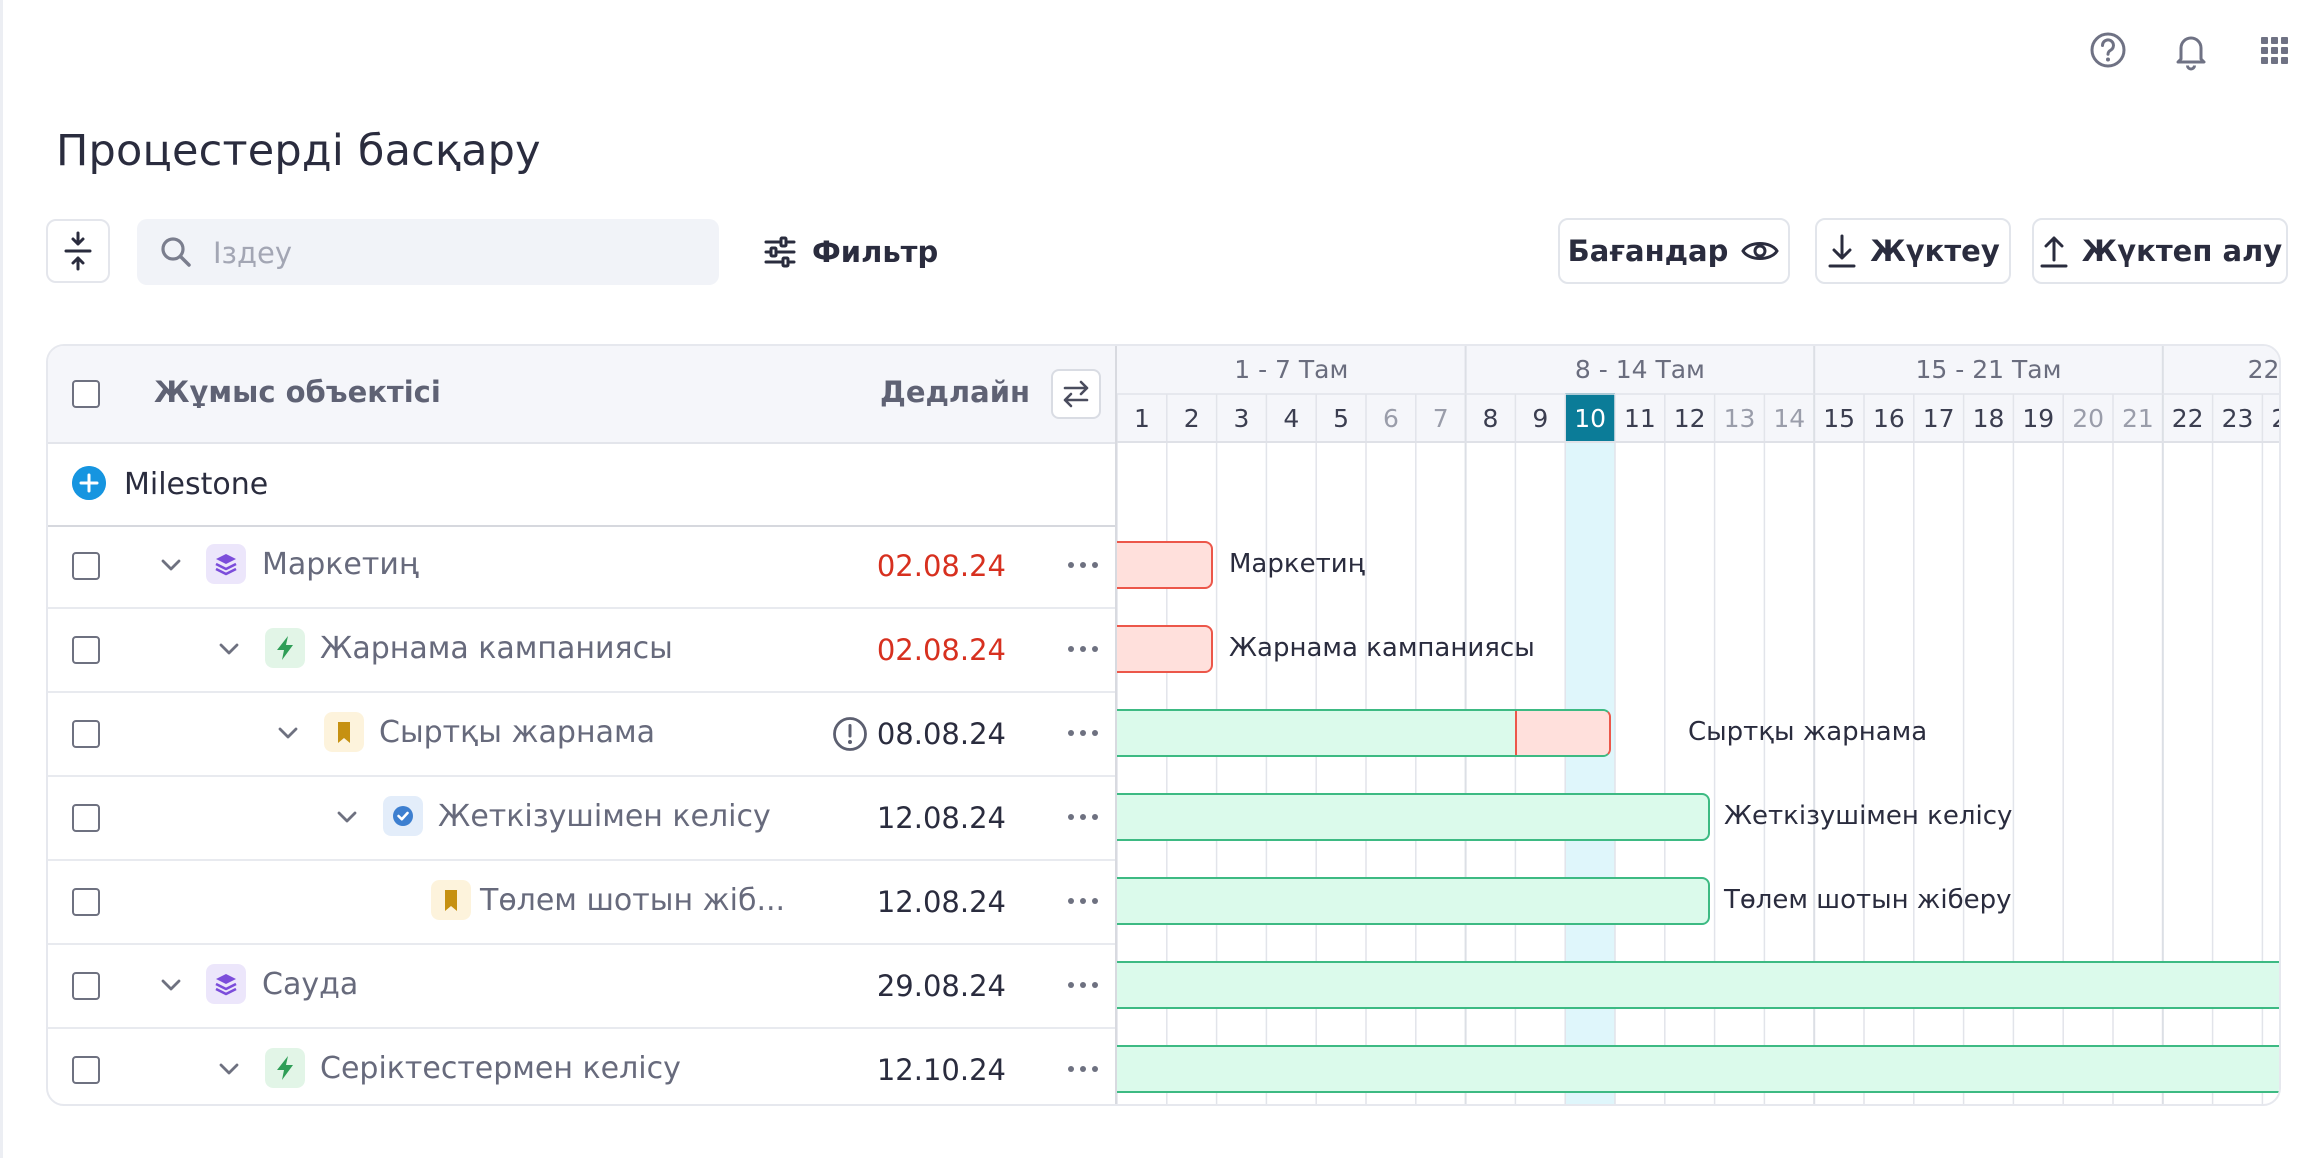 Image resolution: width=2320 pixels, height=1158 pixels. I want to click on day-label: 6, so click(1391, 418).